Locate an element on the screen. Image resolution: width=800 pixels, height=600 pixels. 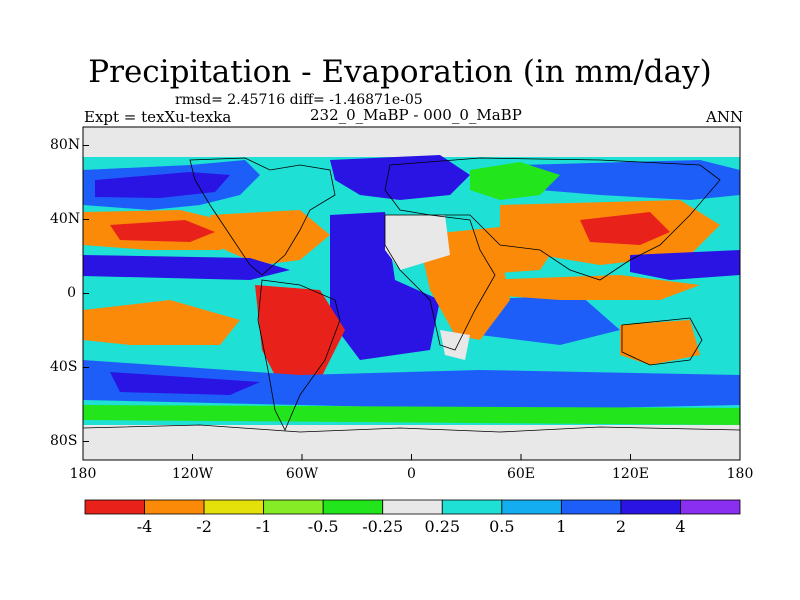
n-pacific-storm-track-core is located at coordinates (162, 185).